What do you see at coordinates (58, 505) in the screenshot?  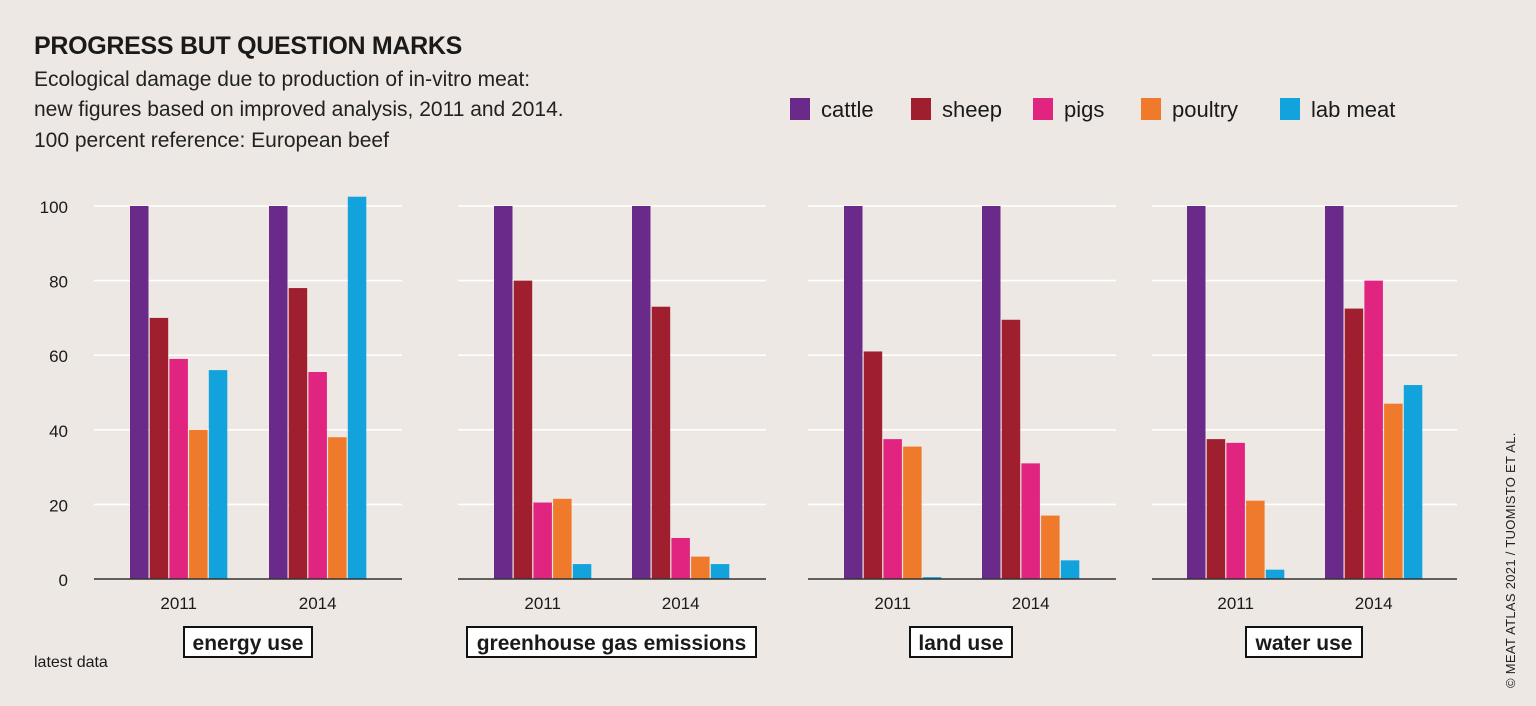 I see `y-tick-label: 20` at bounding box center [58, 505].